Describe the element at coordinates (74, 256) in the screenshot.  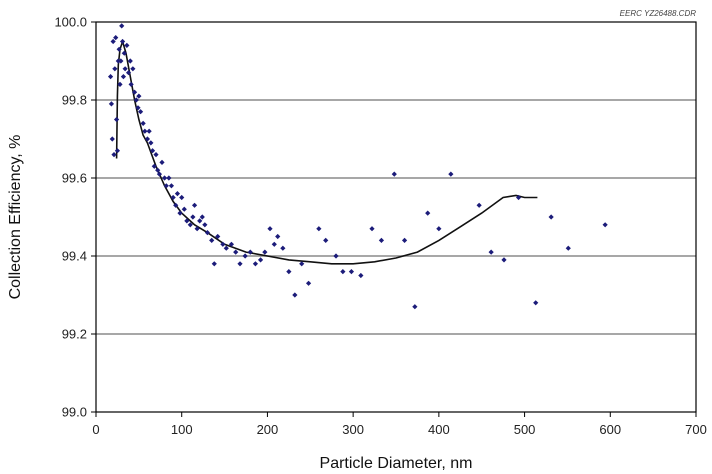
I see `y-tick-label: 99.4` at that location.